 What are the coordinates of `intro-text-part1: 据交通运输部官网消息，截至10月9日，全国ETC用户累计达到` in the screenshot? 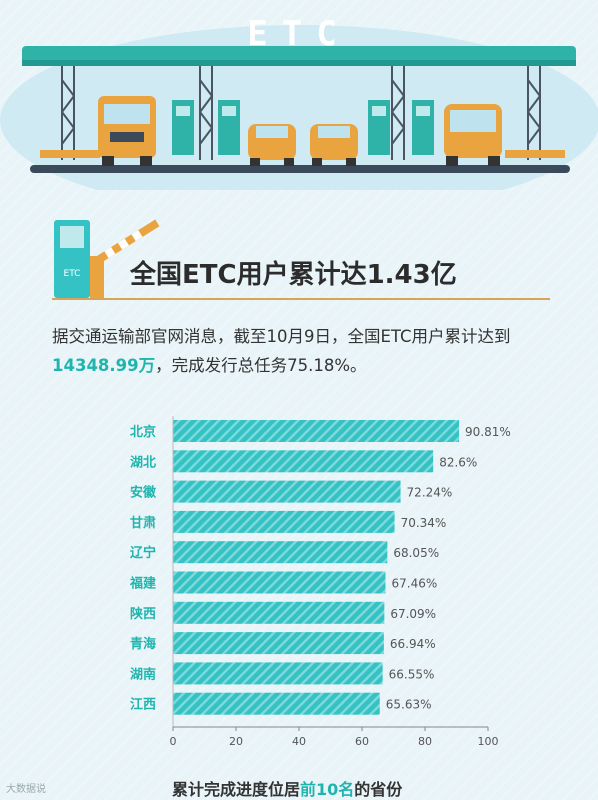 It's located at (281, 336).